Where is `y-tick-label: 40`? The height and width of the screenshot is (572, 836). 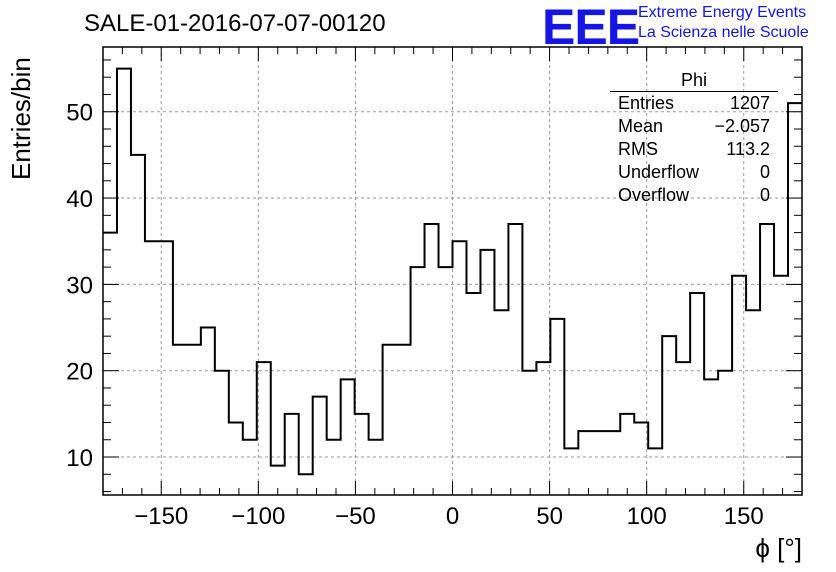
y-tick-label: 40 is located at coordinates (79, 199).